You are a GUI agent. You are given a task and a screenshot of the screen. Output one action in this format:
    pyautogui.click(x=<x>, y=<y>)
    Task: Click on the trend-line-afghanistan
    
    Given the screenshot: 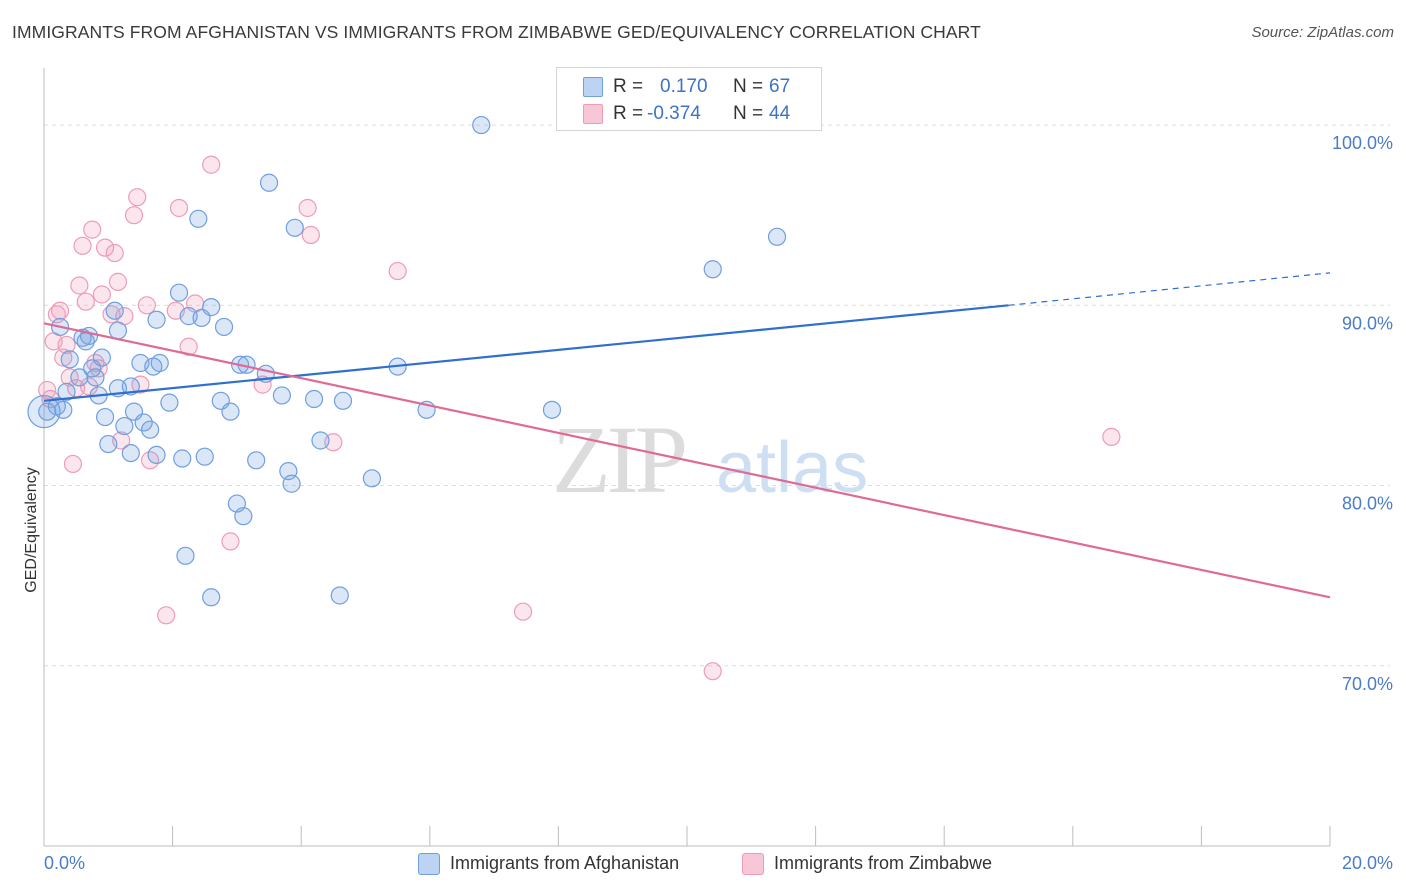 What is the action you would take?
    pyautogui.click(x=526, y=353)
    